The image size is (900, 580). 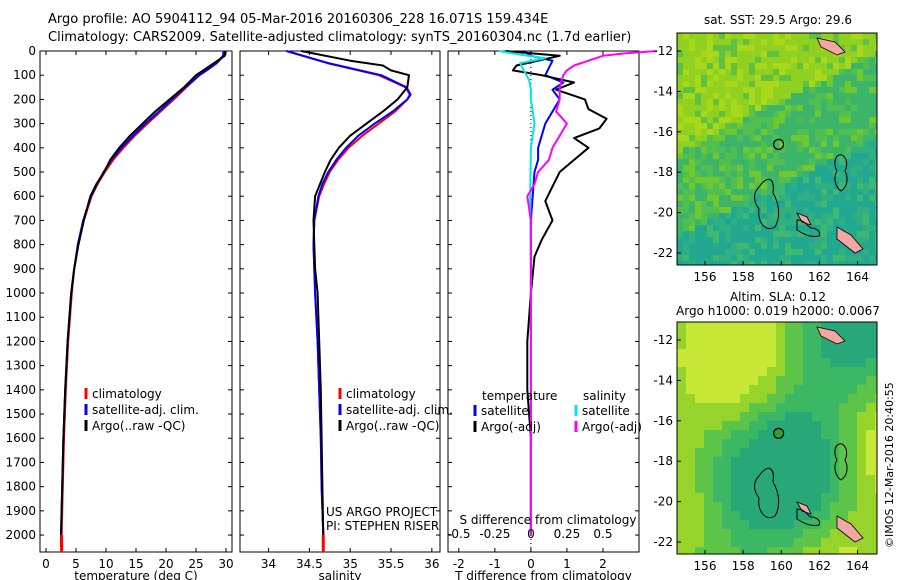 I want to click on map-y-tick-label: -16, so click(x=663, y=132).